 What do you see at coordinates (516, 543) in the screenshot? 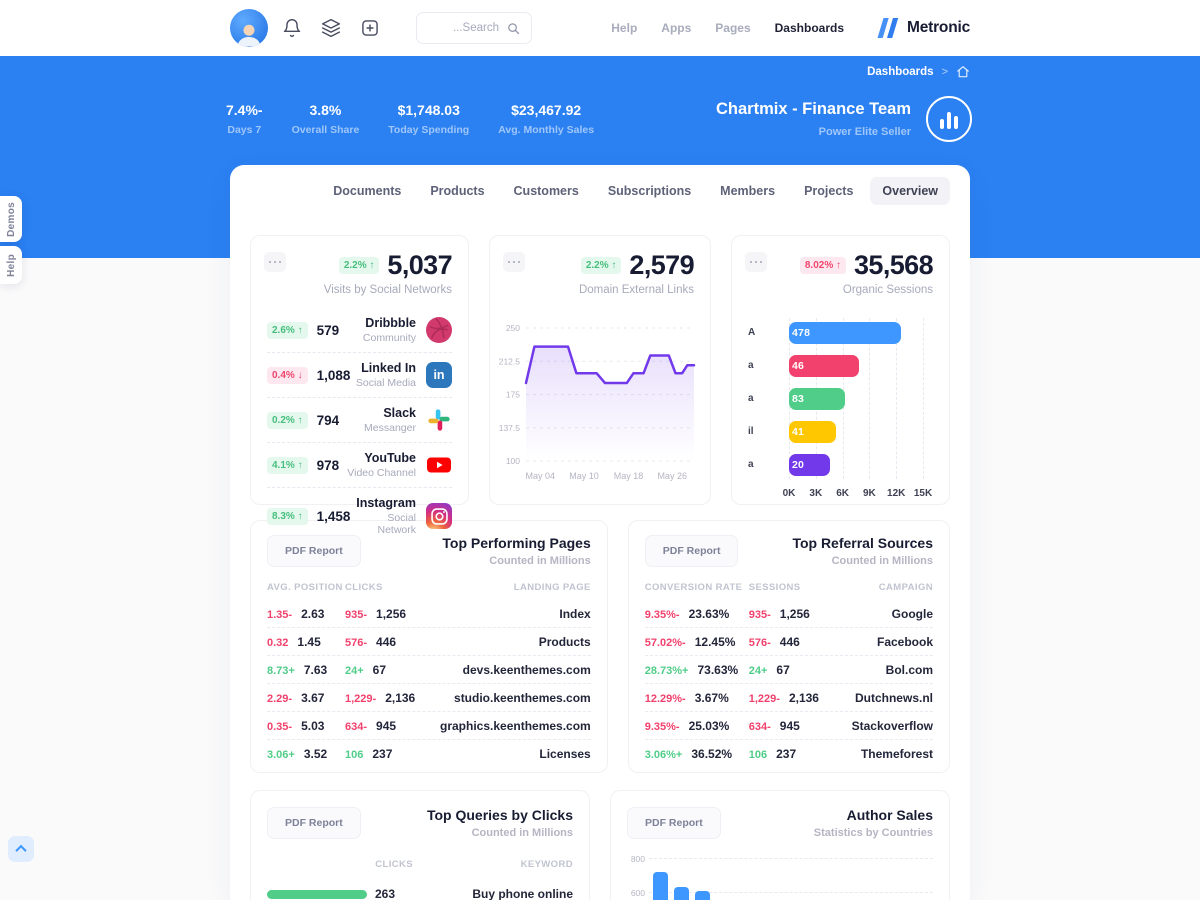
I see `card-title: Top Performing Pages` at bounding box center [516, 543].